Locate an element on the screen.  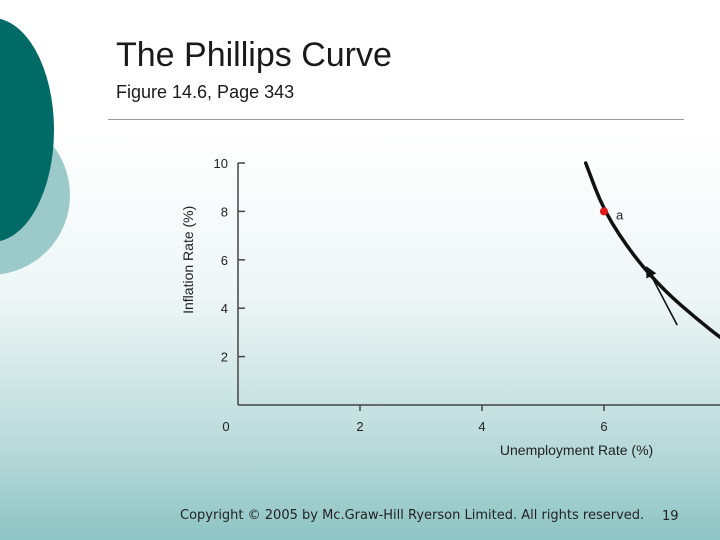
x-tick-label: 6 is located at coordinates (603, 426).